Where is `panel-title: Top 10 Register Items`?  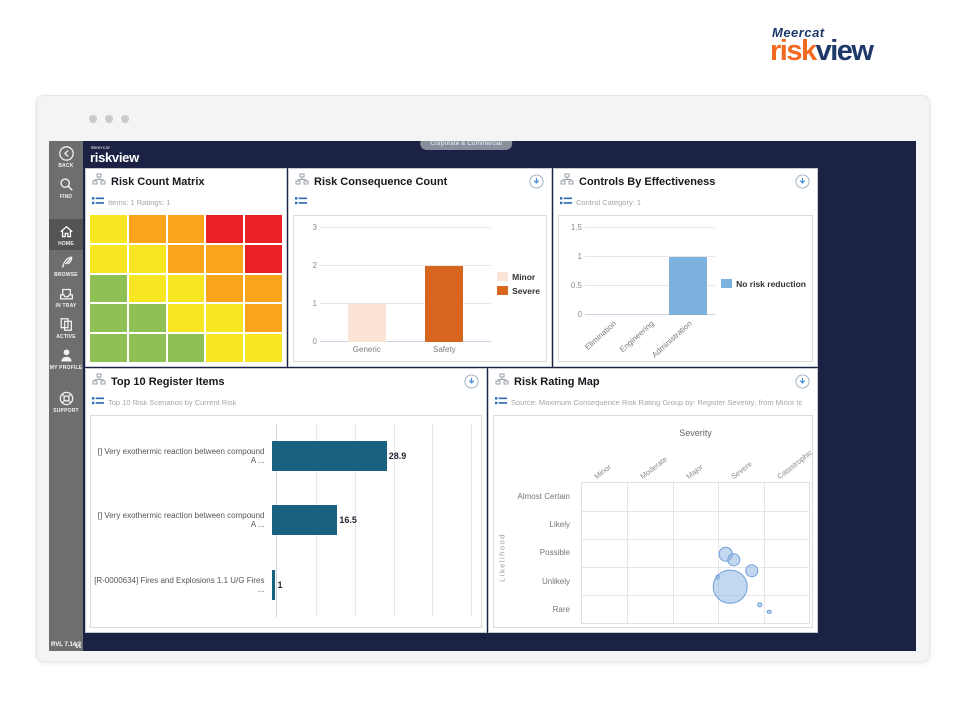
panel-title: Top 10 Register Items is located at coordinates (168, 382).